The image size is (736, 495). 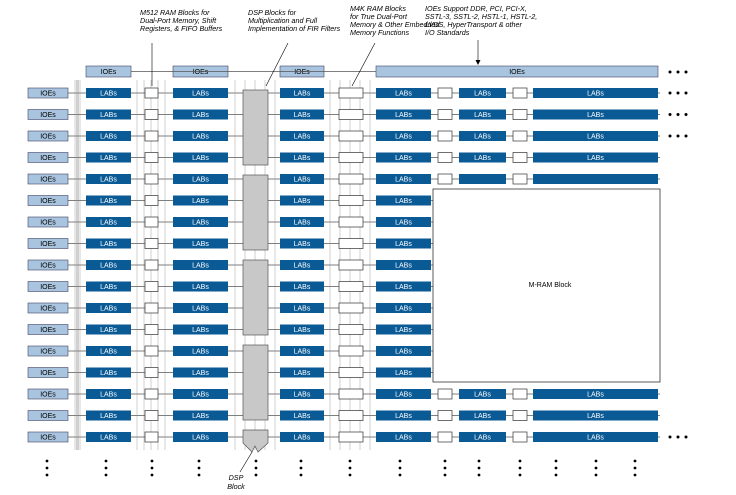 What do you see at coordinates (550, 285) in the screenshot?
I see `mram-label: M-RAM Block` at bounding box center [550, 285].